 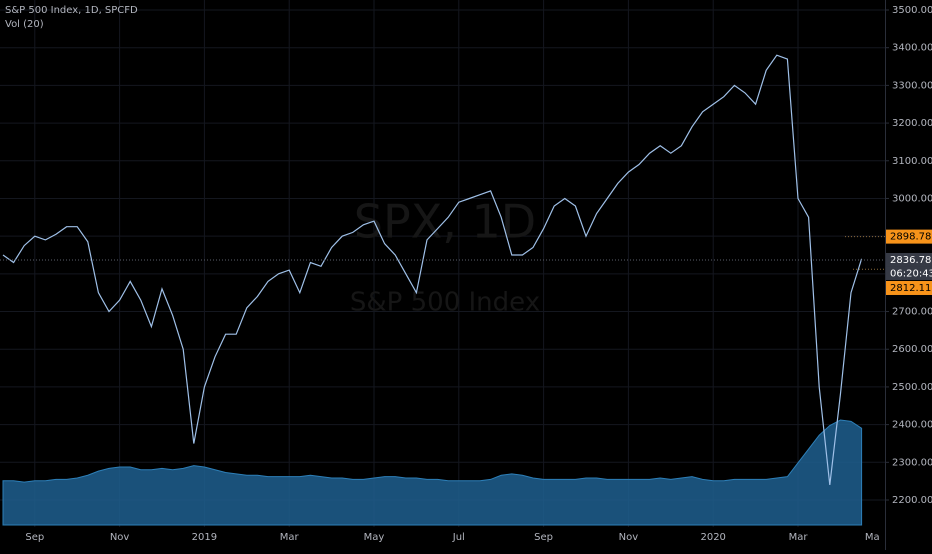 I want to click on price-marker-label: 2812.11, so click(x=910, y=288).